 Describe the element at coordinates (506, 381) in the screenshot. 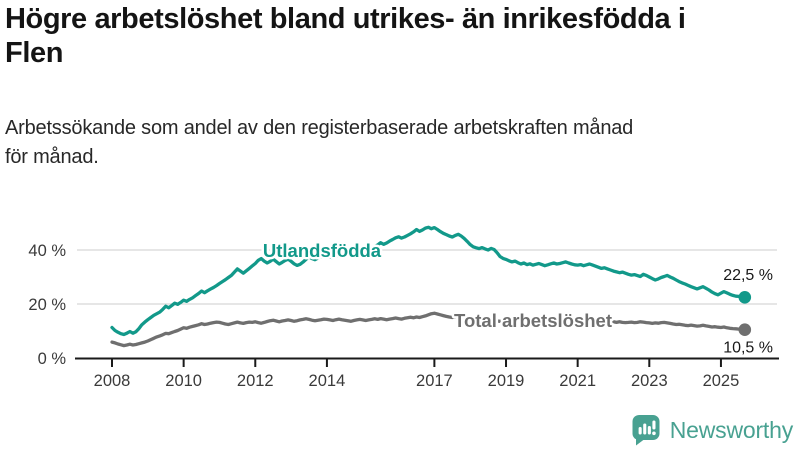

I see `x-tick-label: 2019` at that location.